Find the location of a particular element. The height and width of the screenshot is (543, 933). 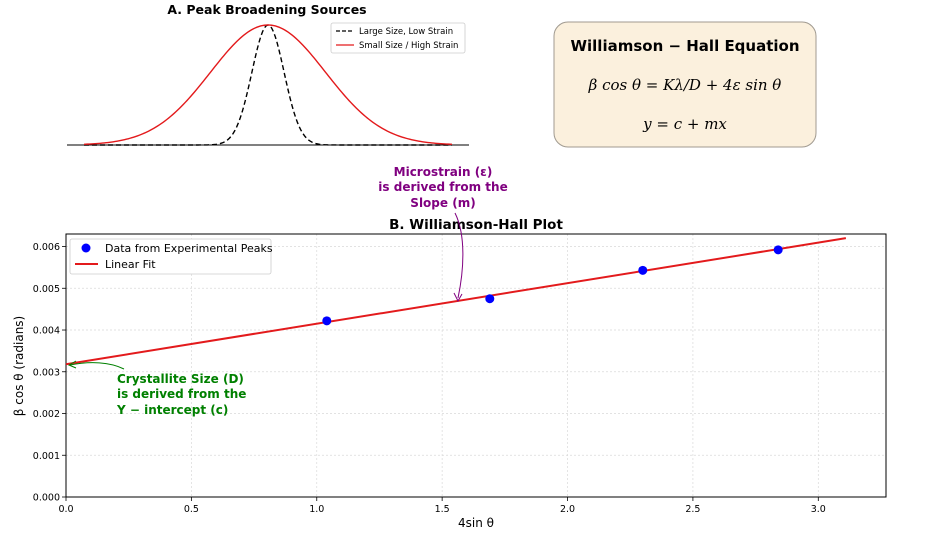

crystallite-arrow-head is located at coordinates (72, 364).